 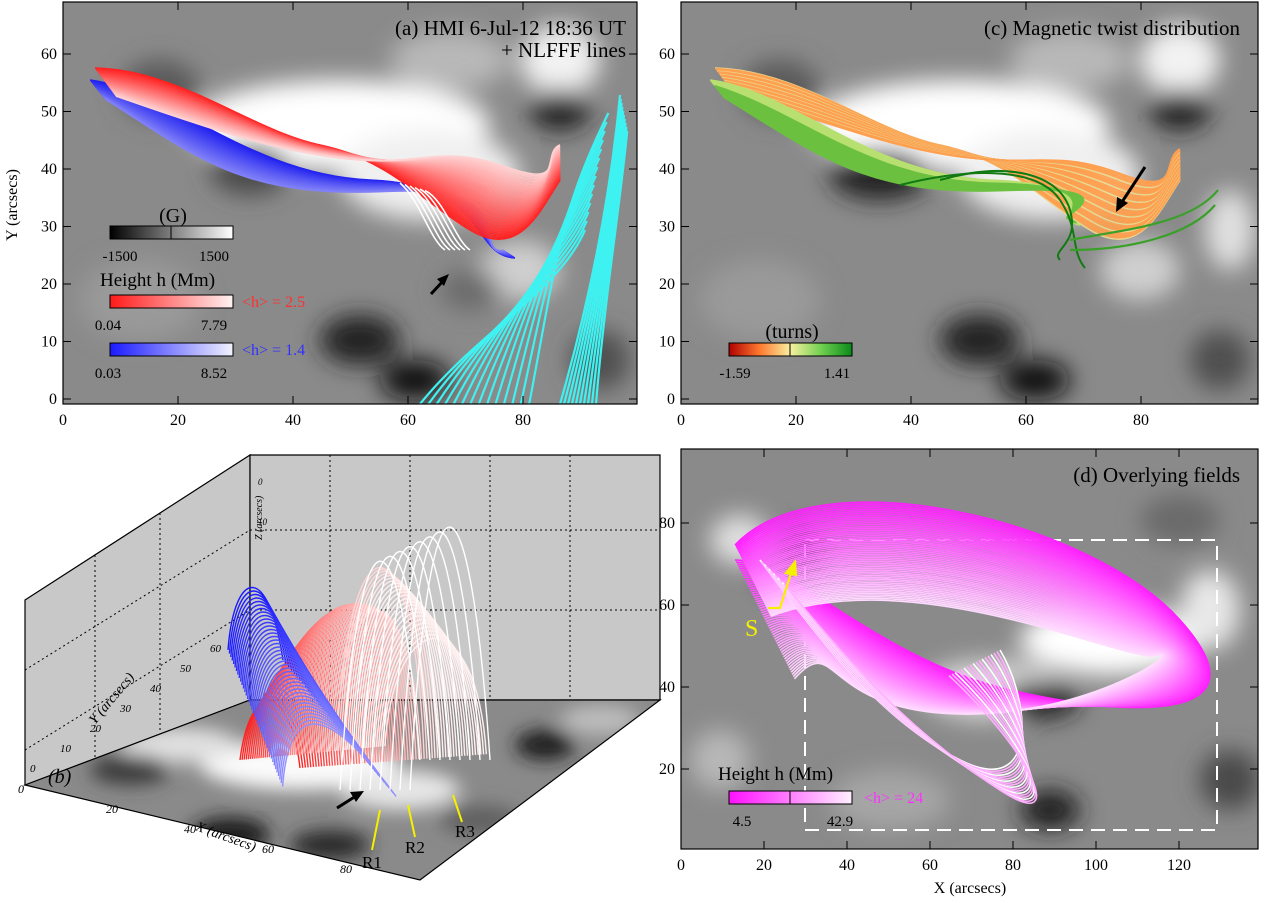 What do you see at coordinates (273, 302) in the screenshot?
I see `panel-a-red-cb-mean: <h> = 2.5` at bounding box center [273, 302].